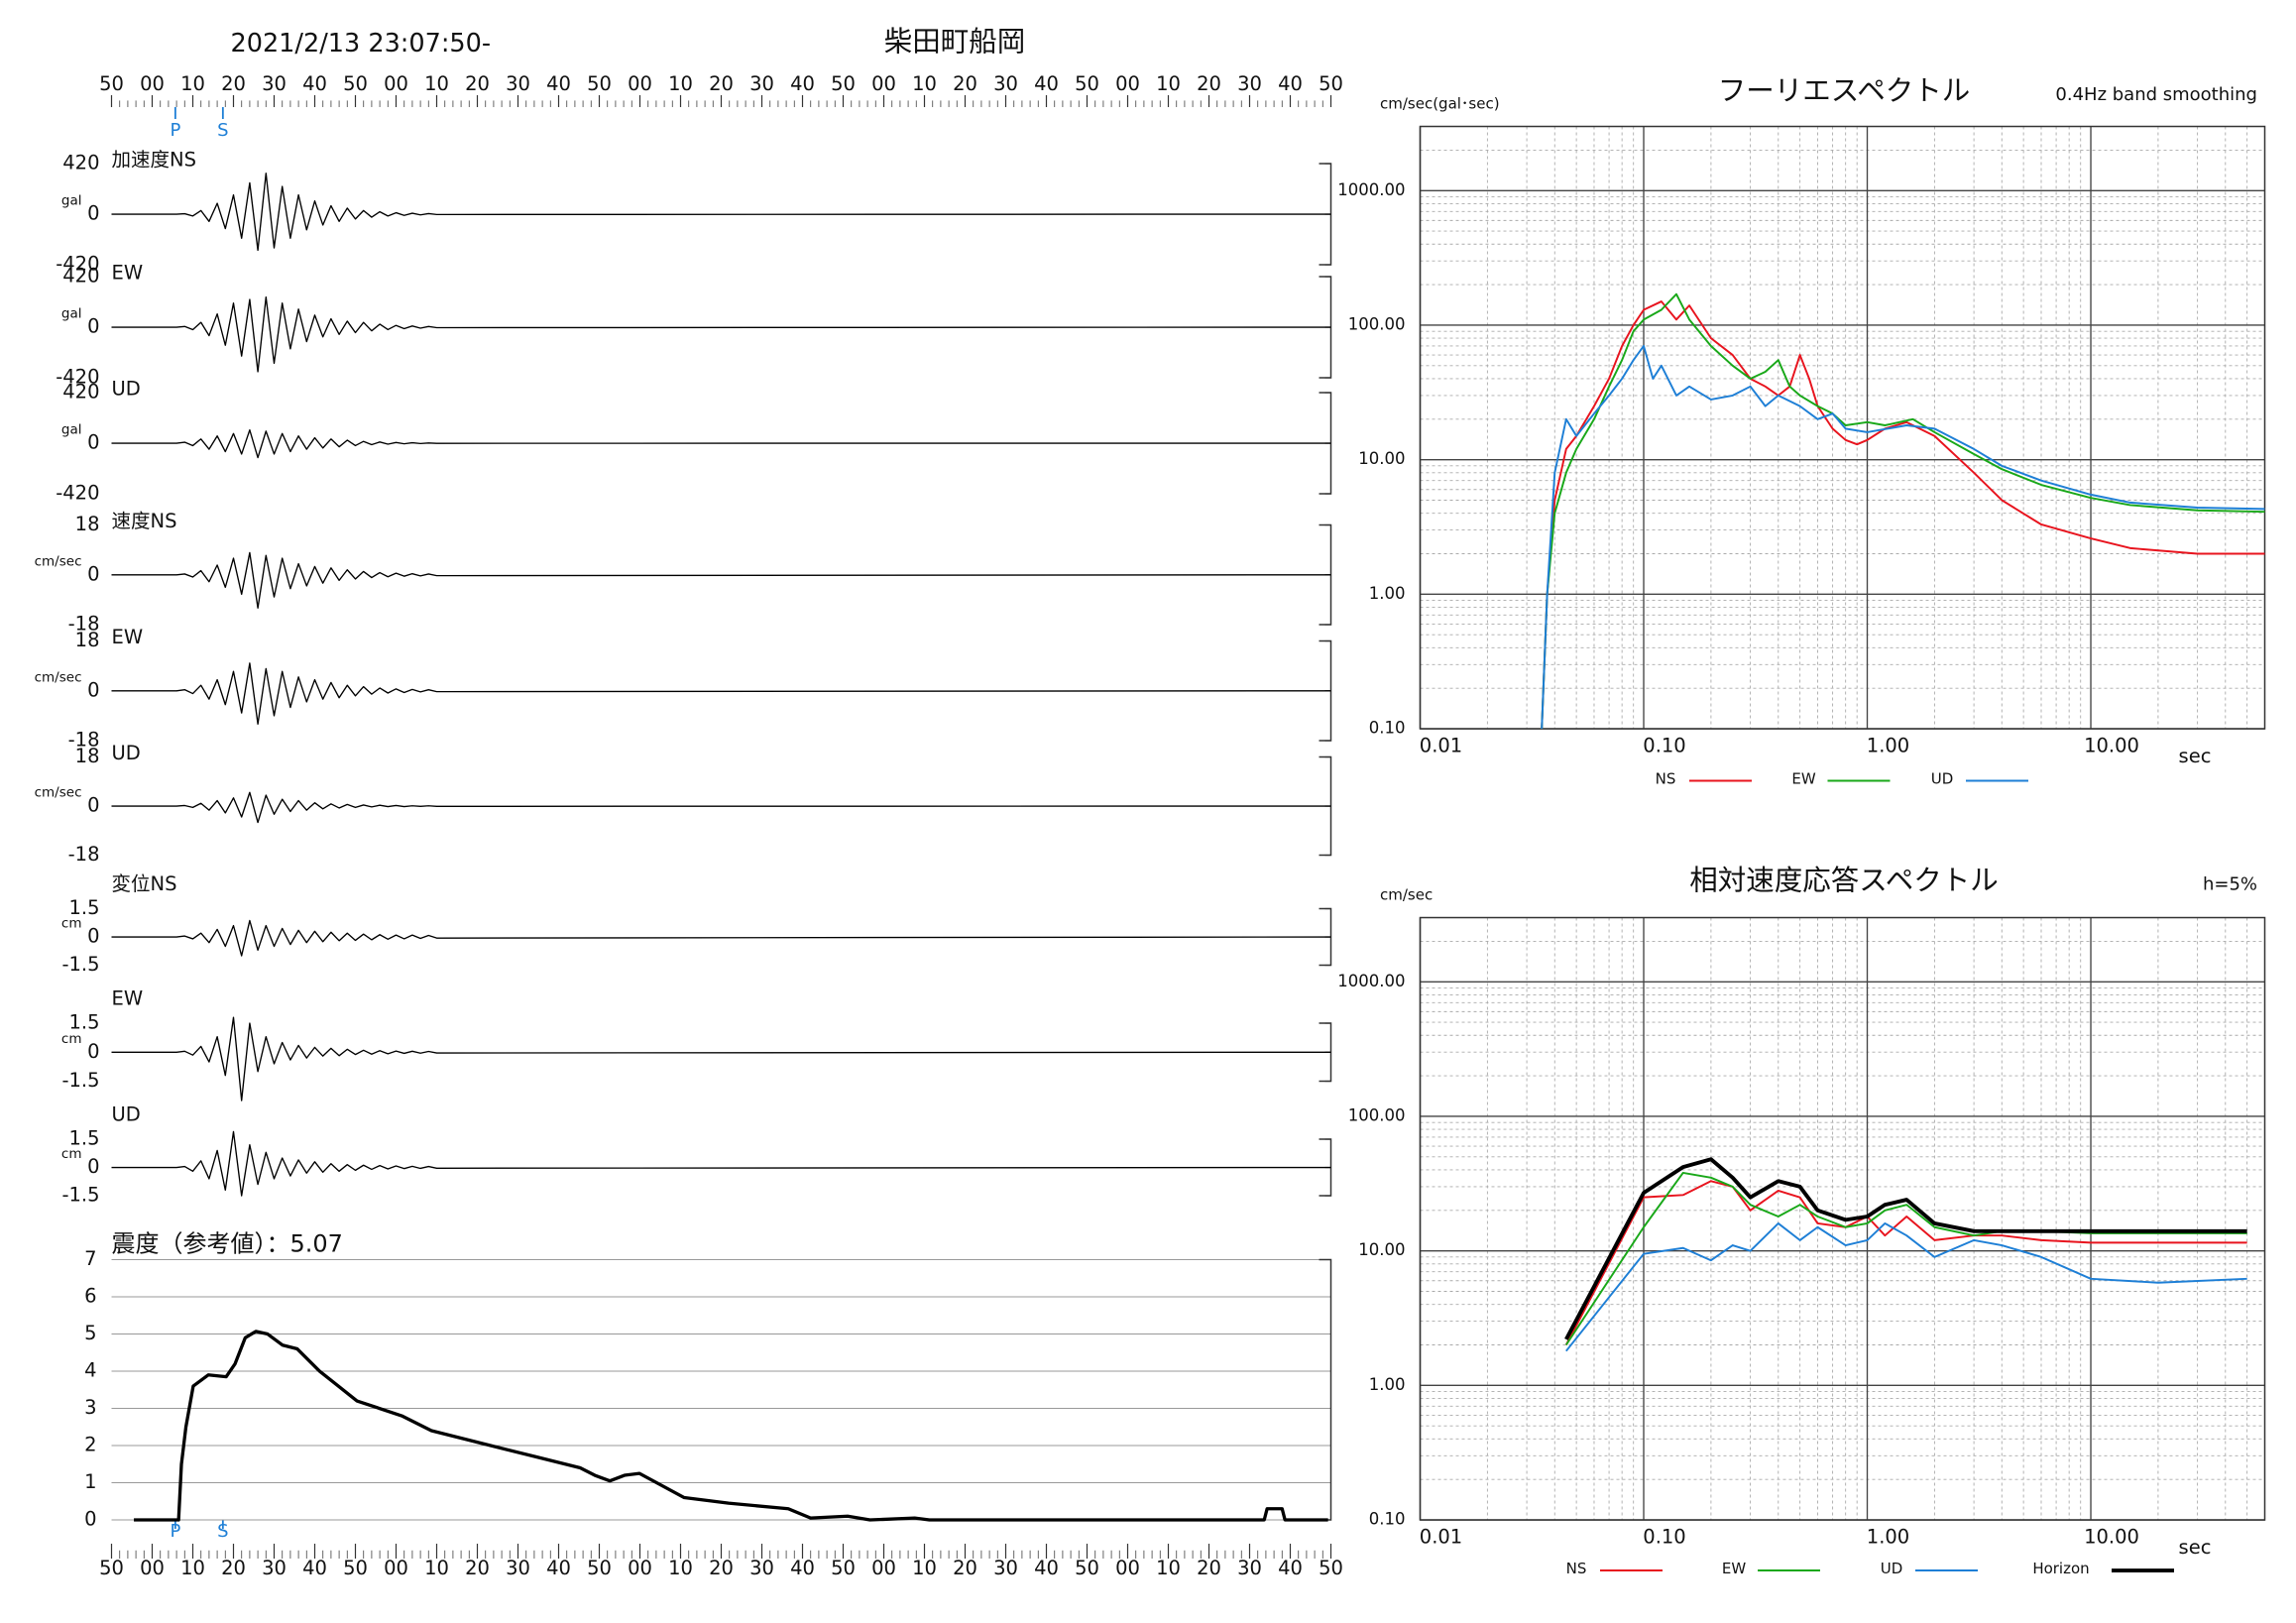 The width and height of the screenshot is (2296, 1623). What do you see at coordinates (90, 1258) in the screenshot?
I see `y-tick-label: 7` at bounding box center [90, 1258].